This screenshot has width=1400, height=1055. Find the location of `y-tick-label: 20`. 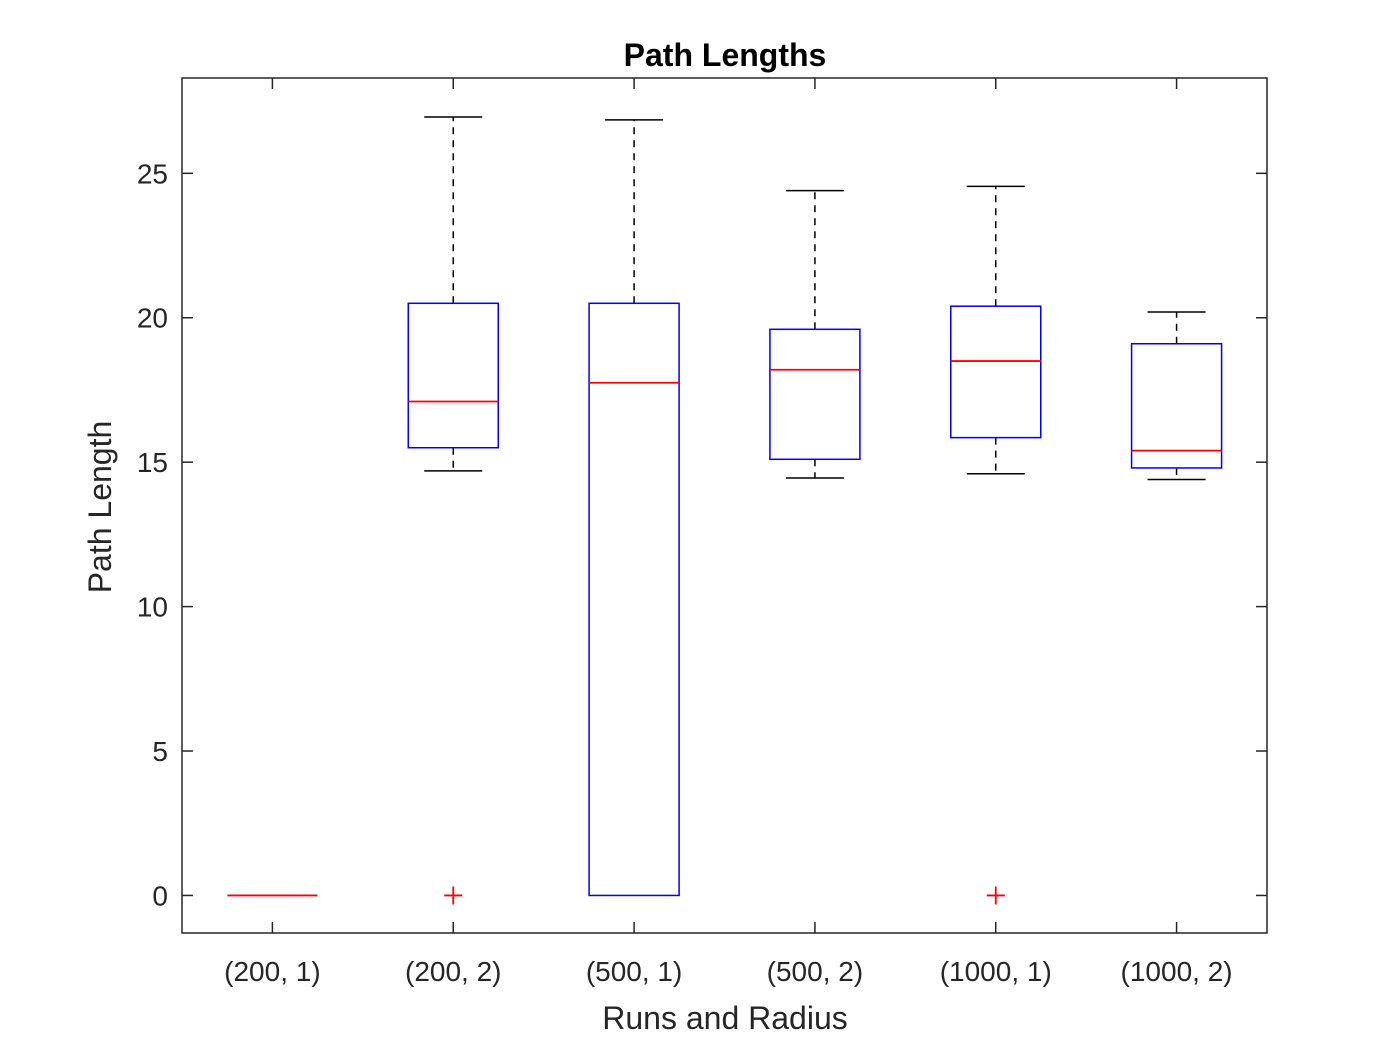

y-tick-label: 20 is located at coordinates (152, 318).